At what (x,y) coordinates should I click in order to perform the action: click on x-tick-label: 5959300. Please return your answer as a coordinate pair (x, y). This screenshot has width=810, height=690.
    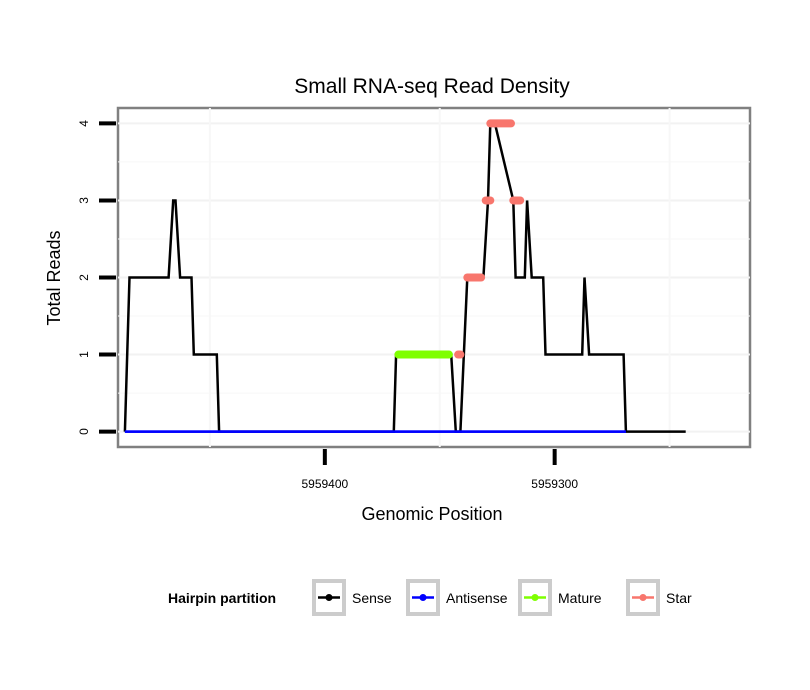
    Looking at the image, I should click on (554, 484).